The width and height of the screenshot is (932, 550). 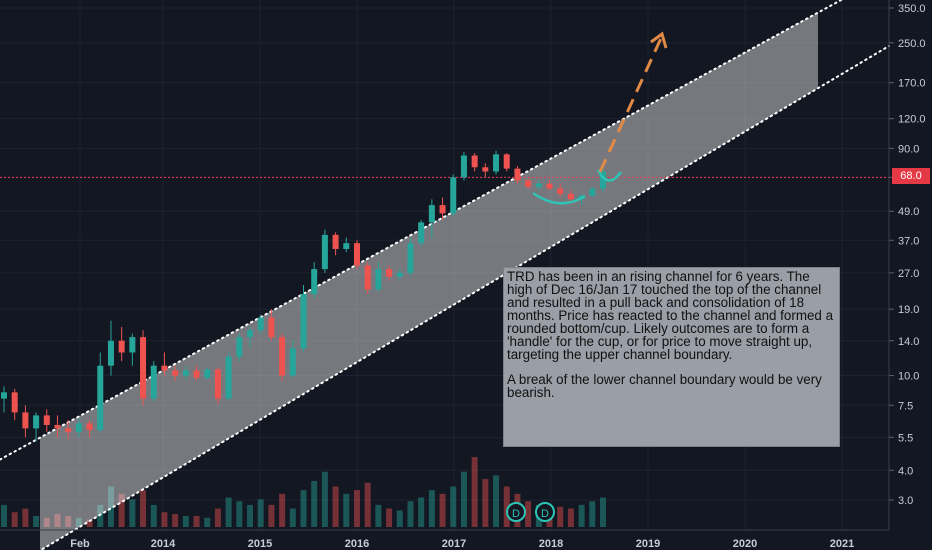 I want to click on x-axis: Feb 2014 2015 2016 2017 2018 2019 2020 2021, so click(x=462, y=544).